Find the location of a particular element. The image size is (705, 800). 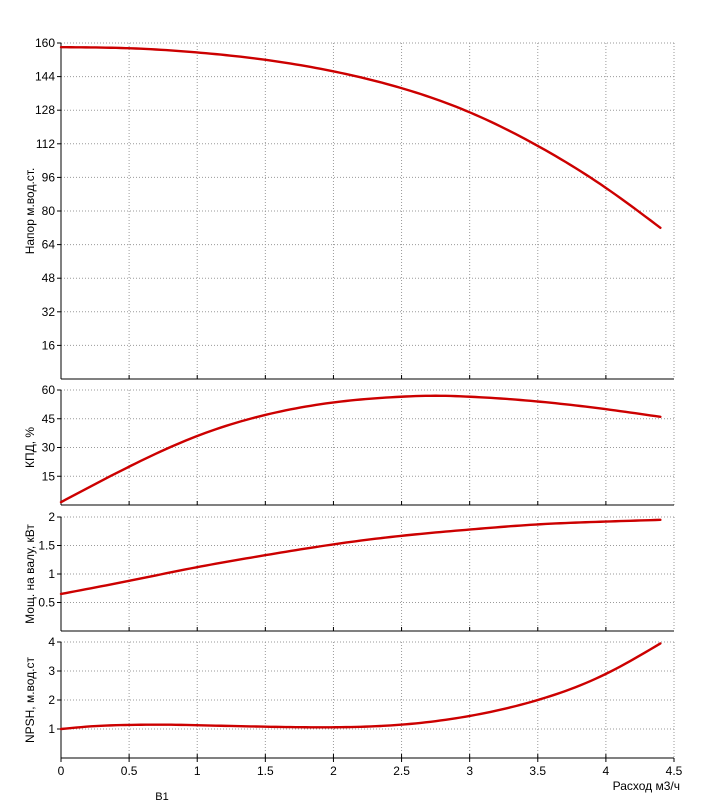

y-tick-label: 64 is located at coordinates (49, 245).